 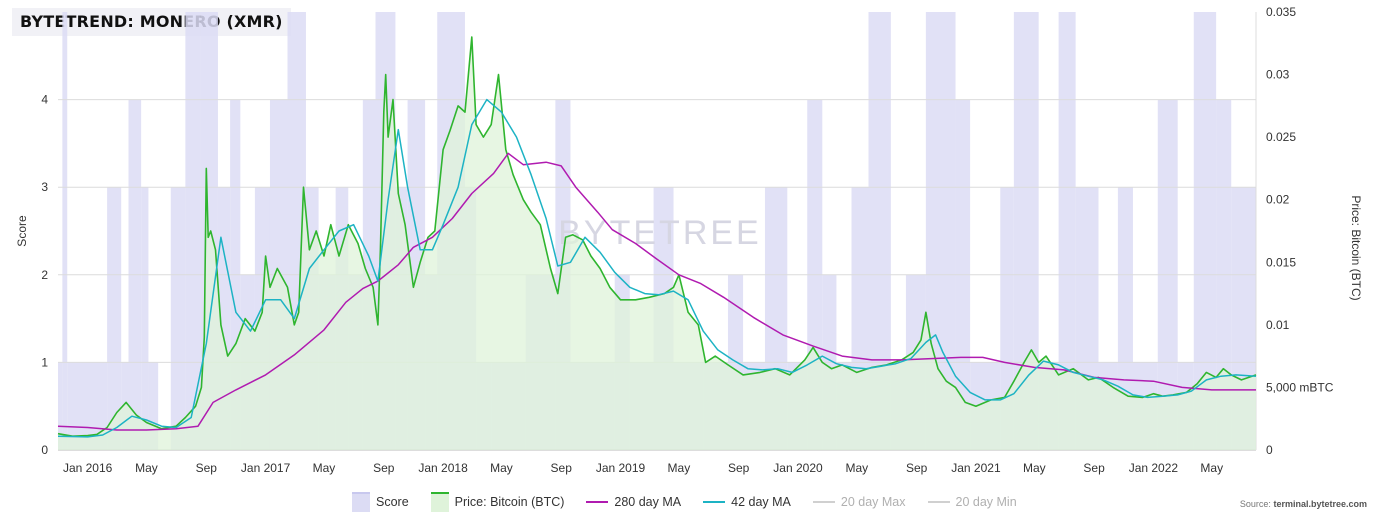 I want to click on legend-label: 280 day MA, so click(x=648, y=502).